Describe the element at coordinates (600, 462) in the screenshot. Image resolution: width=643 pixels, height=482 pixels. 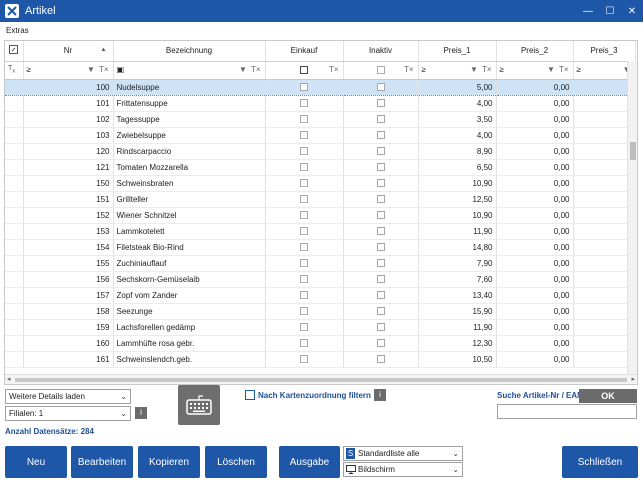
I see `close-button: Schließen` at that location.